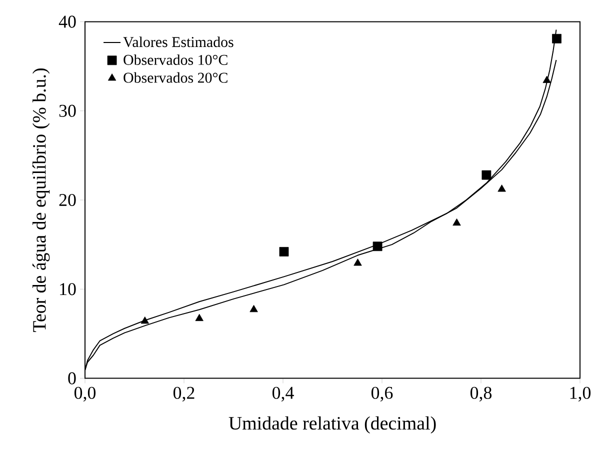 This screenshot has width=595, height=454. What do you see at coordinates (283, 394) in the screenshot?
I see `x-tick-label: 0,4` at bounding box center [283, 394].